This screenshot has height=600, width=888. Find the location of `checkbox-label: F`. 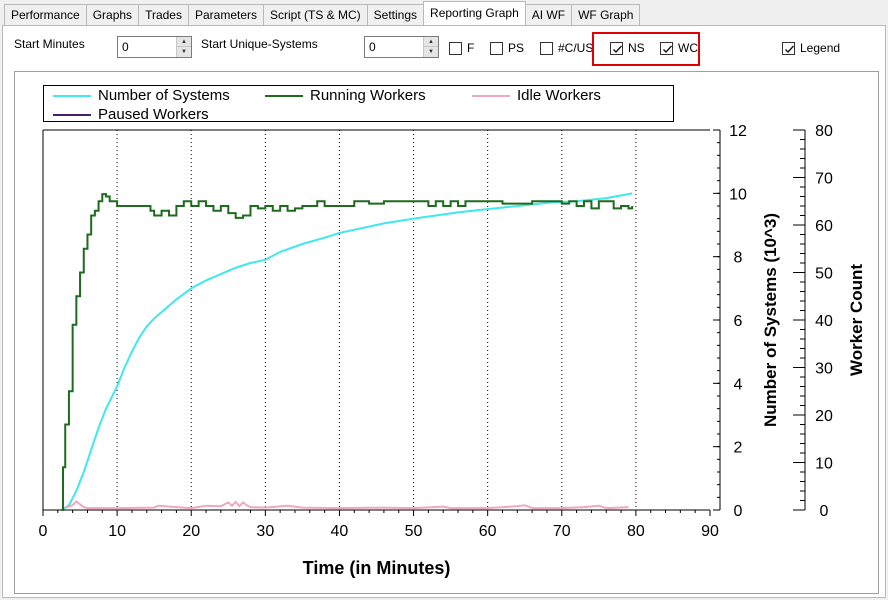

checkbox-label: F is located at coordinates (471, 48).